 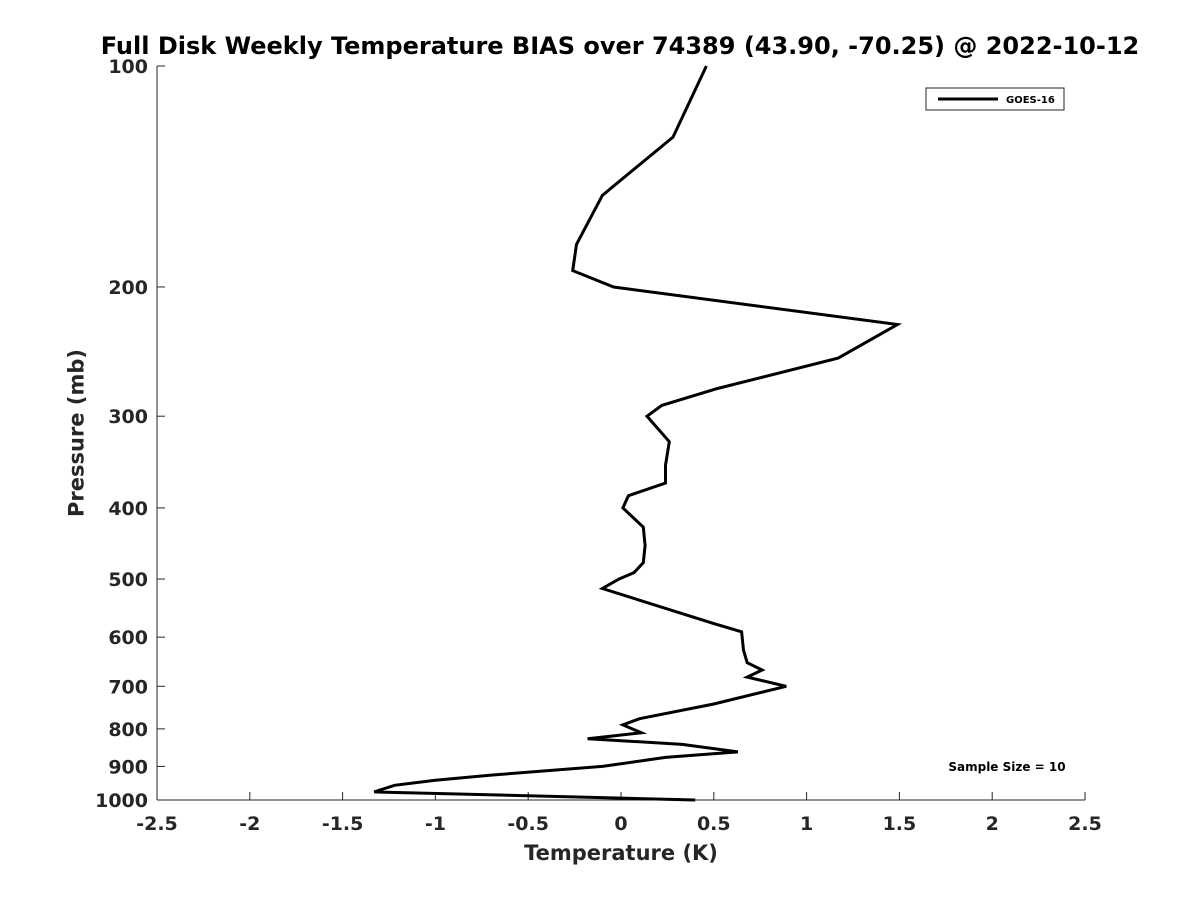 What do you see at coordinates (1085, 824) in the screenshot?
I see `x-tick-label: 2.5` at bounding box center [1085, 824].